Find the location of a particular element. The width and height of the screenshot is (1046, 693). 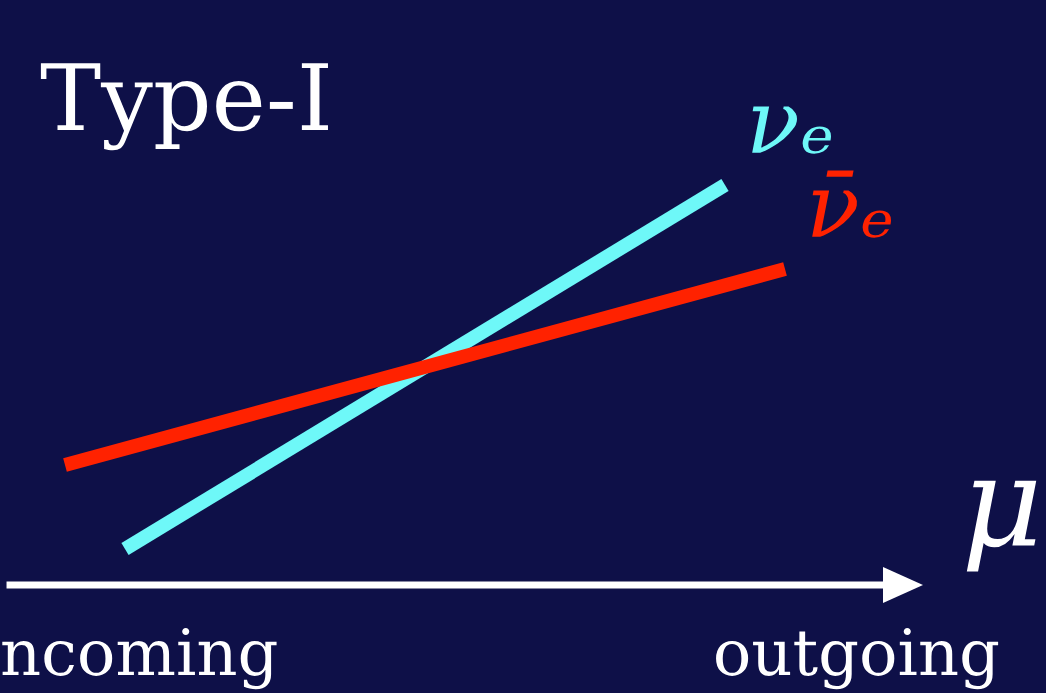

chart-title: Type-I is located at coordinates (184, 107).